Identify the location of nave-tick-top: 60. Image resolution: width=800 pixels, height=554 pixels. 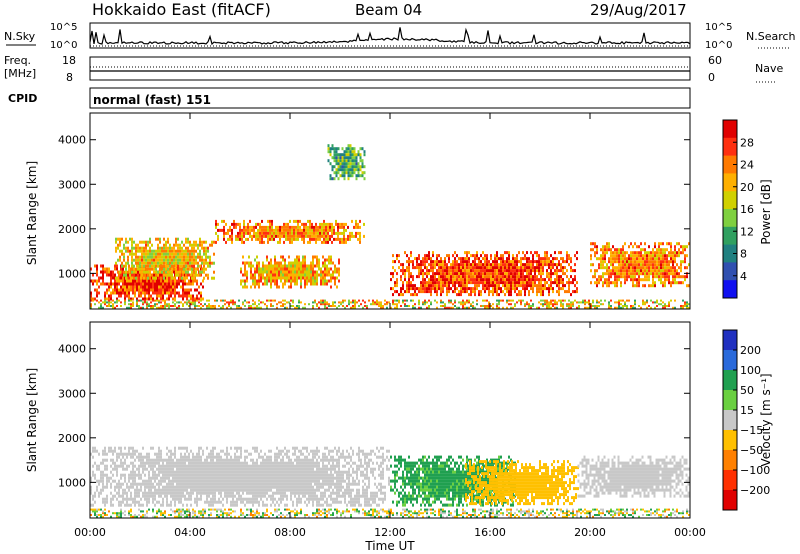
(715, 60).